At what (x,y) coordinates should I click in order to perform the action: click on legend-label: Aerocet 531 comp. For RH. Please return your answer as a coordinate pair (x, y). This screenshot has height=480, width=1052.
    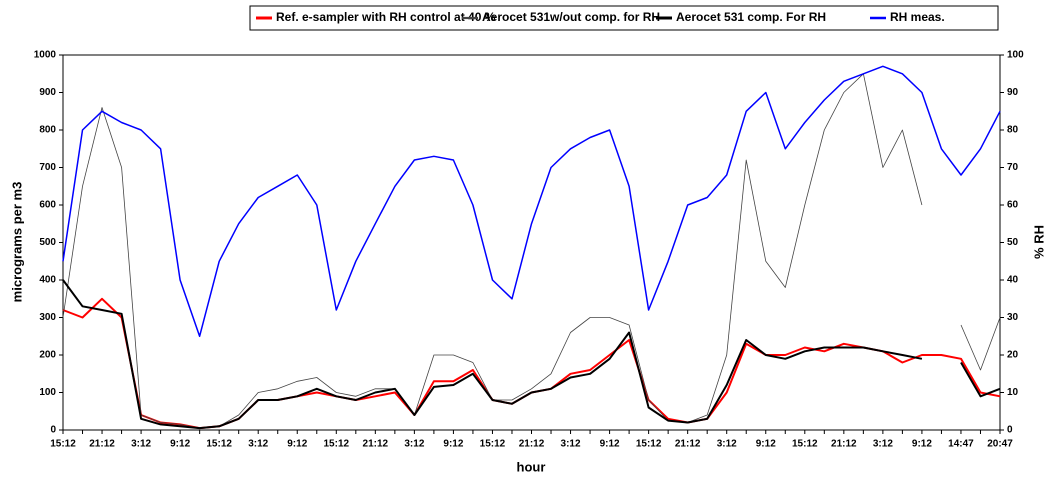
    Looking at the image, I should click on (751, 17).